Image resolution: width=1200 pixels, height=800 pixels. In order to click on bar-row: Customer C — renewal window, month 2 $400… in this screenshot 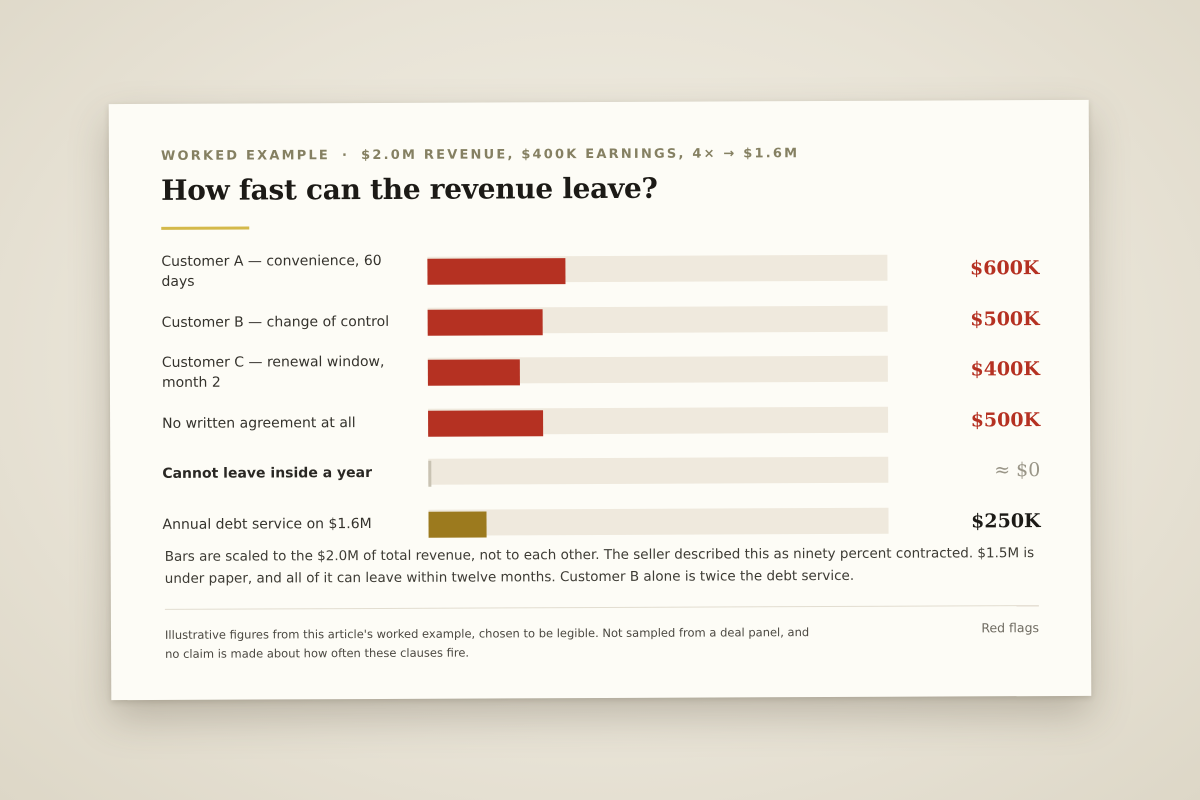, I will do `click(601, 374)`.